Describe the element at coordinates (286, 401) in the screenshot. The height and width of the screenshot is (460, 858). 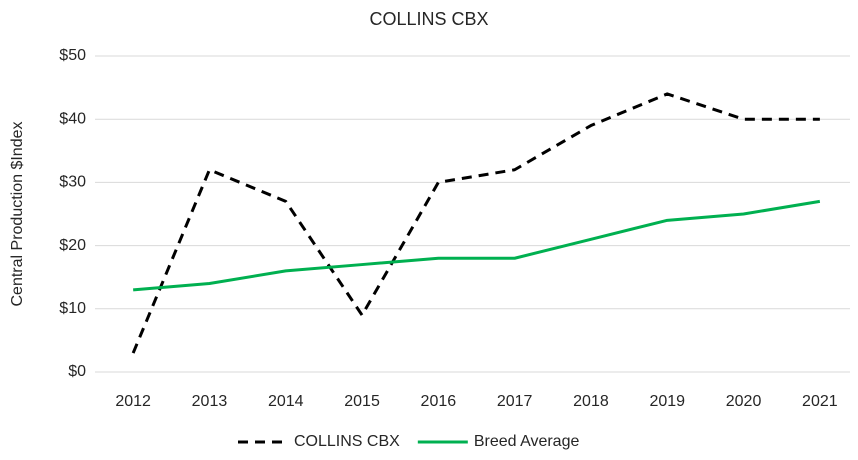
I see `x-tick-label: 2014` at that location.